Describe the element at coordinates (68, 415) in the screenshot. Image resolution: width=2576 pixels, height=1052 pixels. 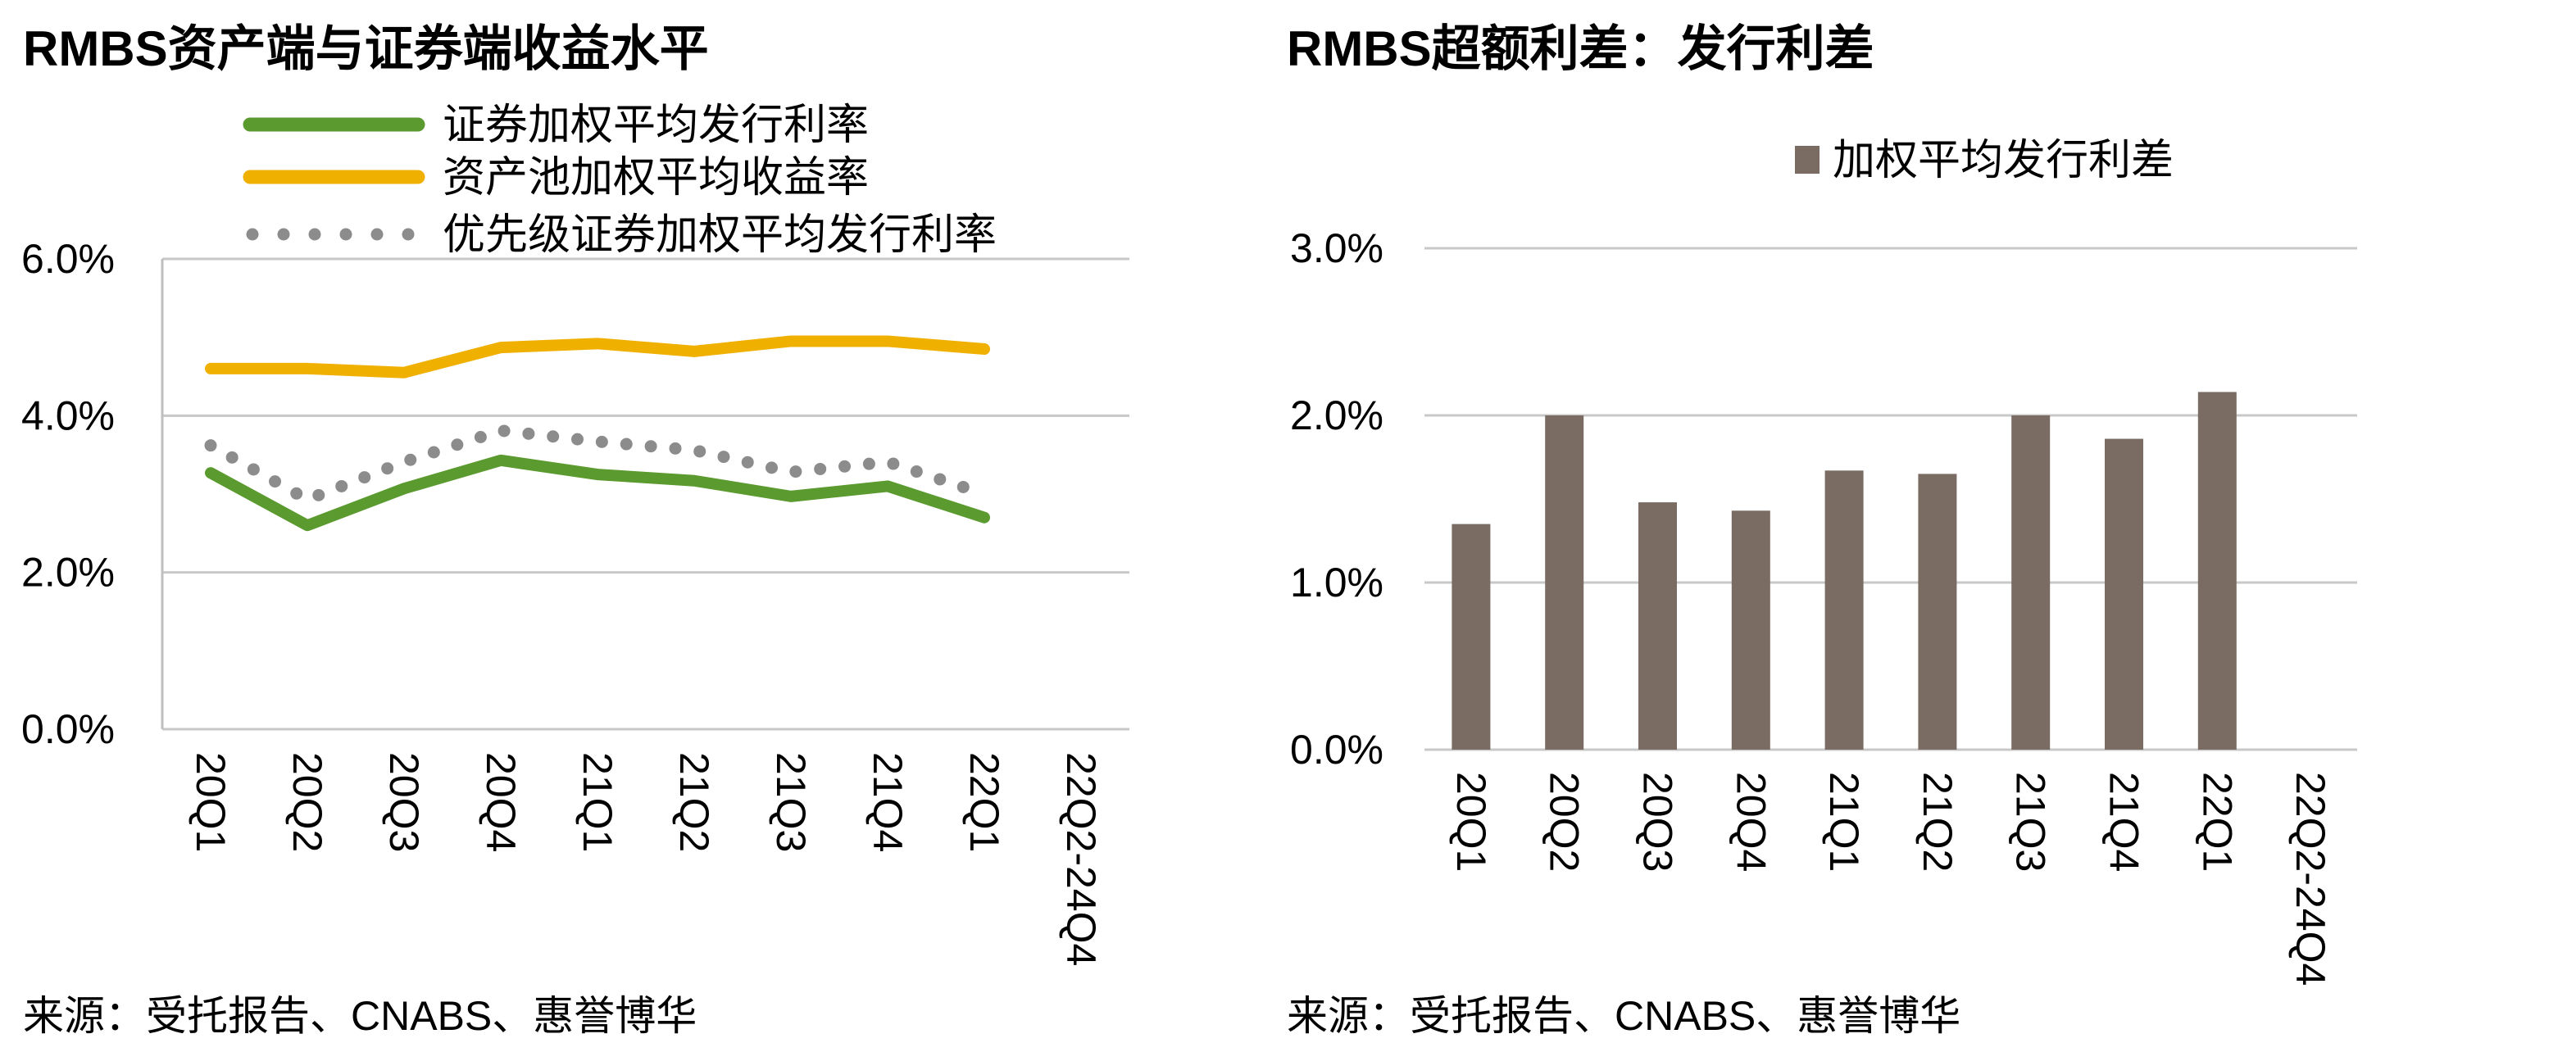
I see `left-y-tick-label: 4.0%` at that location.